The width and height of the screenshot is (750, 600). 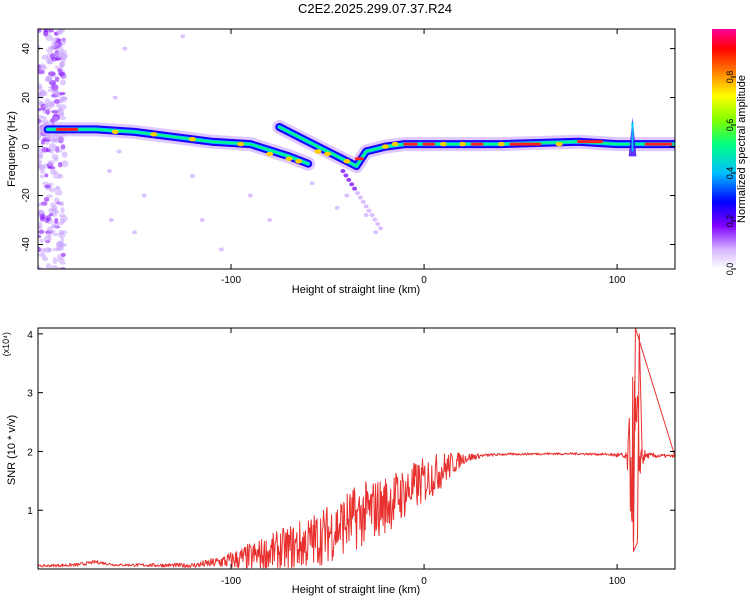 What do you see at coordinates (742, 149) in the screenshot?
I see `colorbar-label: Normalized spectral amplitude` at bounding box center [742, 149].